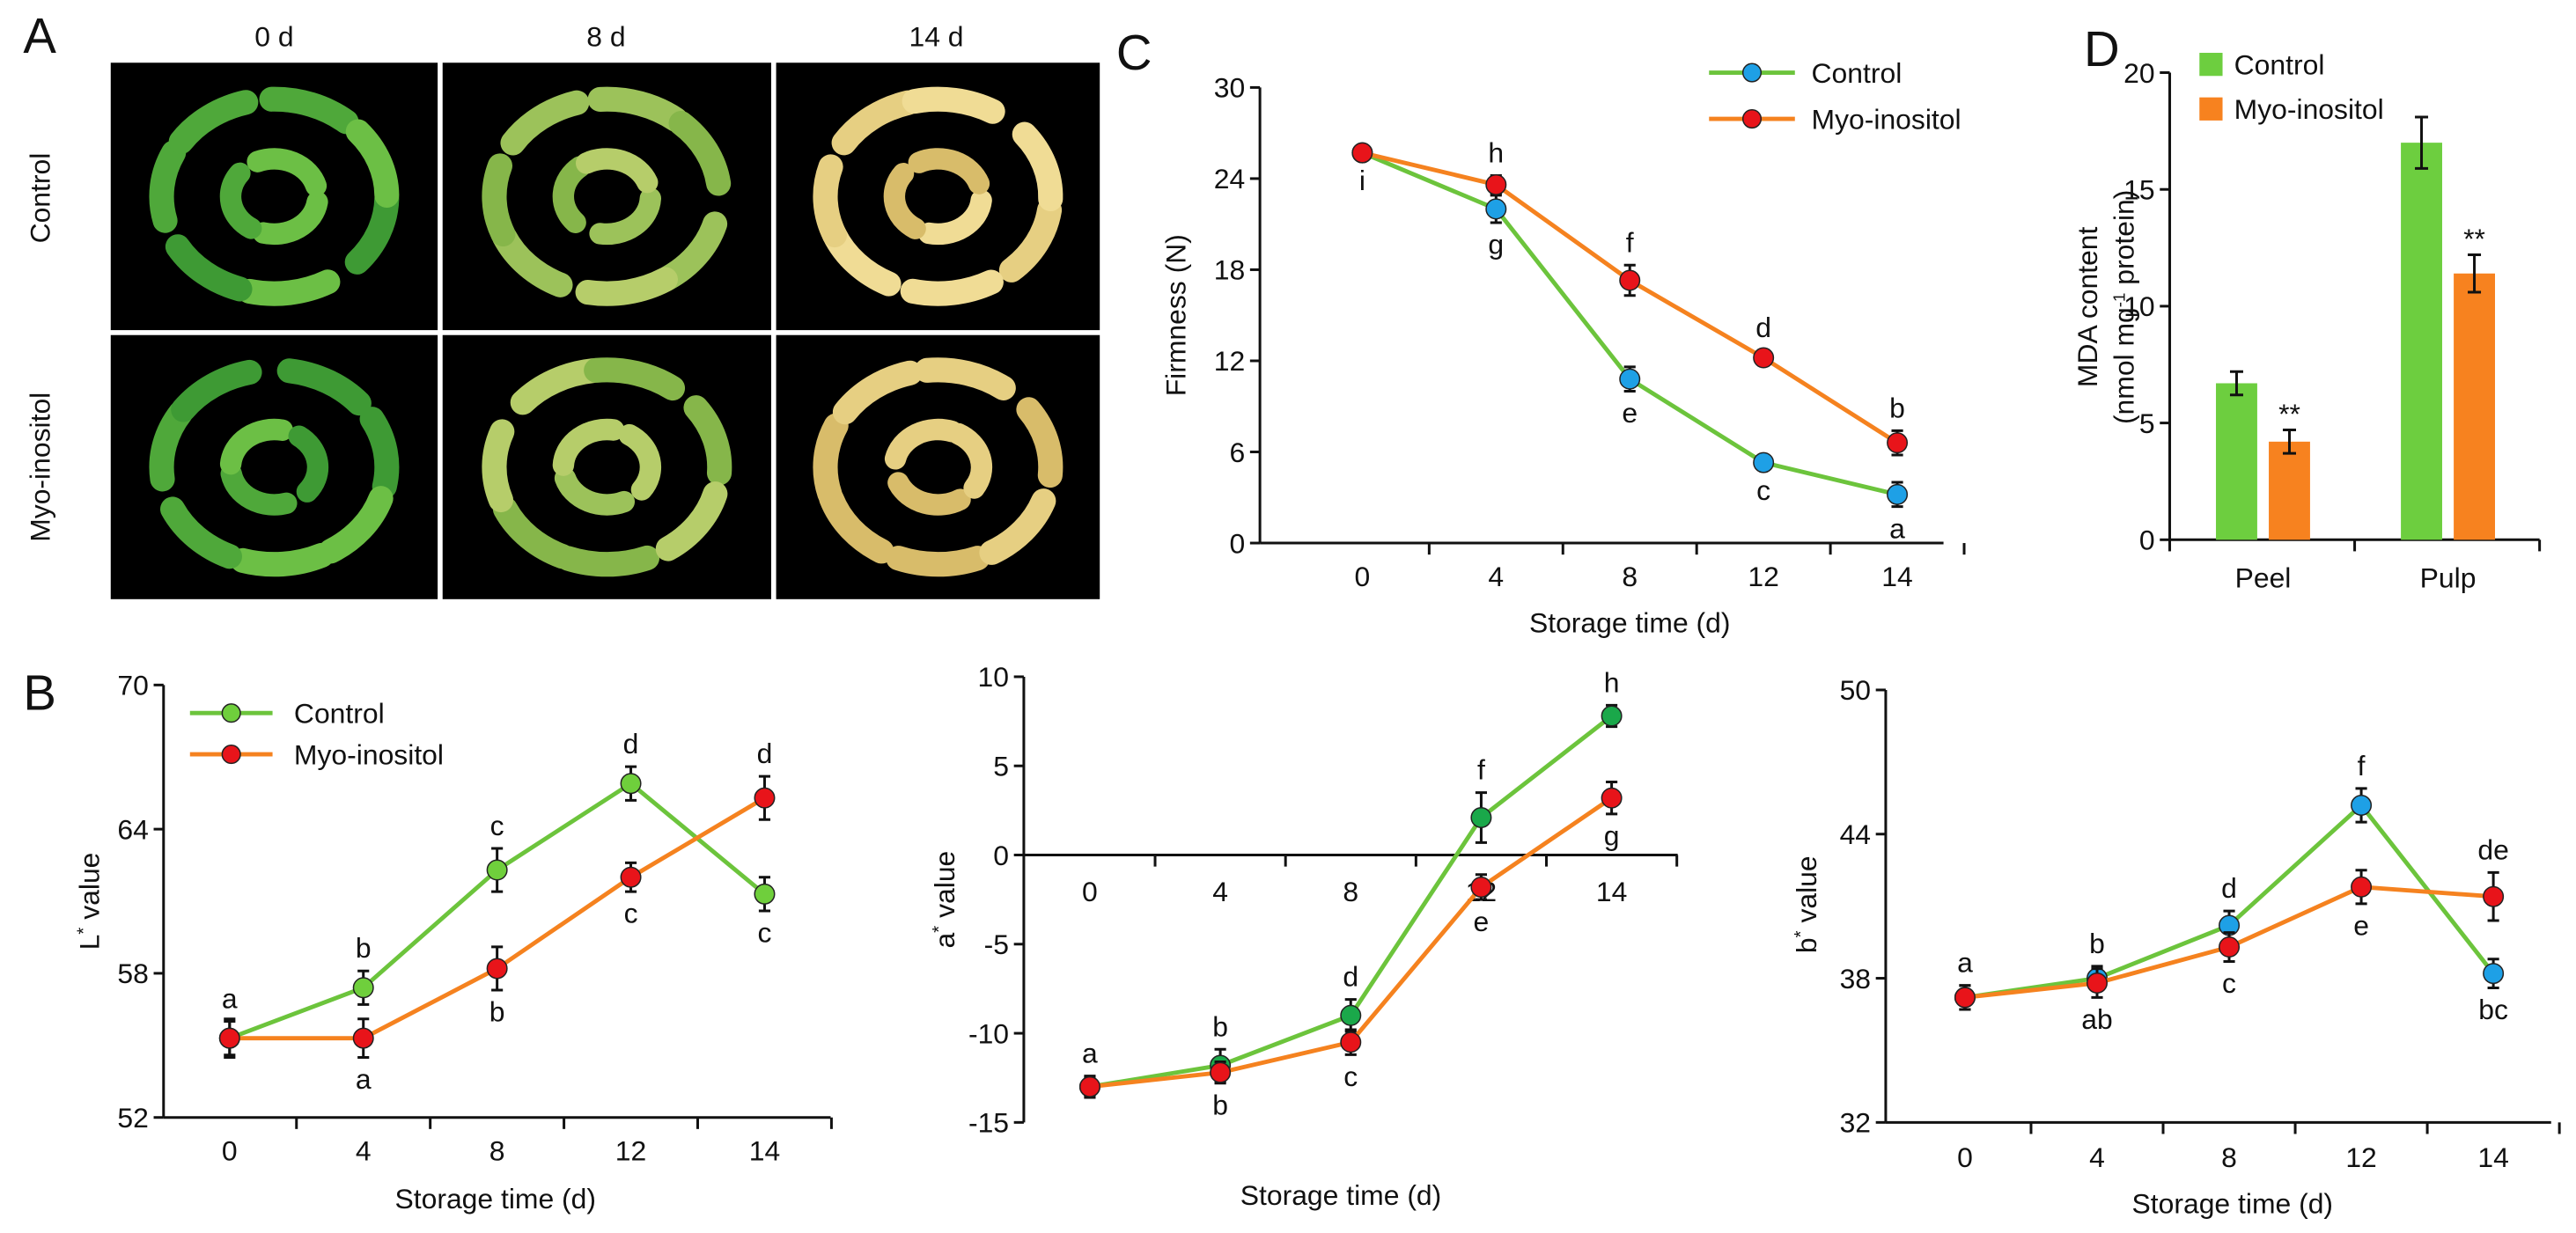 Image resolution: width=2576 pixels, height=1233 pixels. Describe the element at coordinates (2123, 241) in the screenshot. I see `y-axis-label-units-post: protein)` at that location.